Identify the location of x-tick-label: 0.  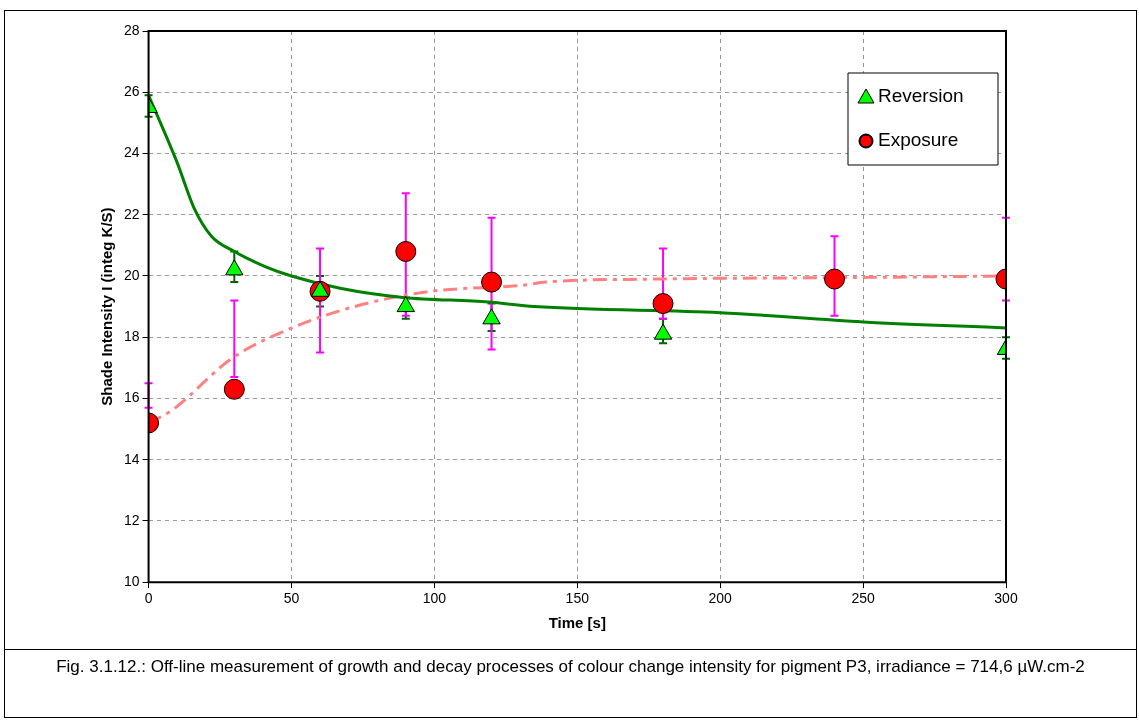
(148, 598).